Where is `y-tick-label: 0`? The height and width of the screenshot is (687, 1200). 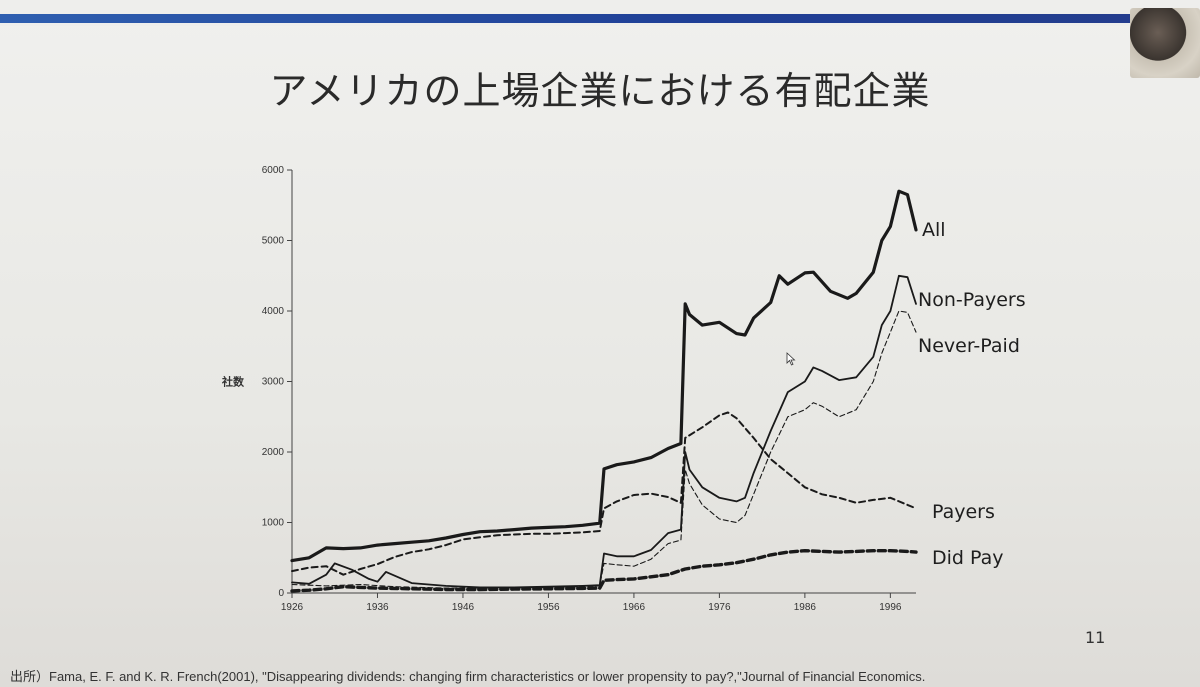
y-tick-label: 0 is located at coordinates (281, 593).